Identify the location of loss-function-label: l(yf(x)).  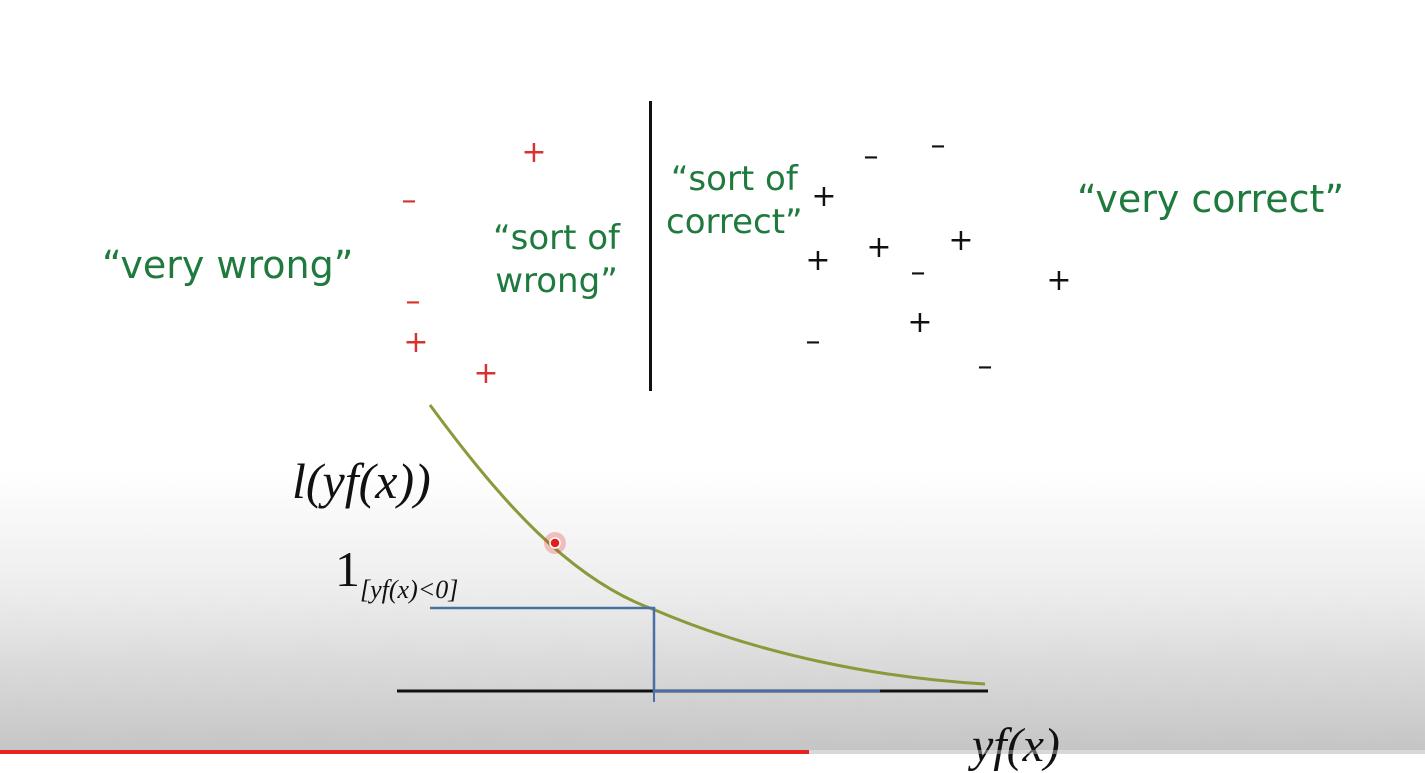
(361, 481).